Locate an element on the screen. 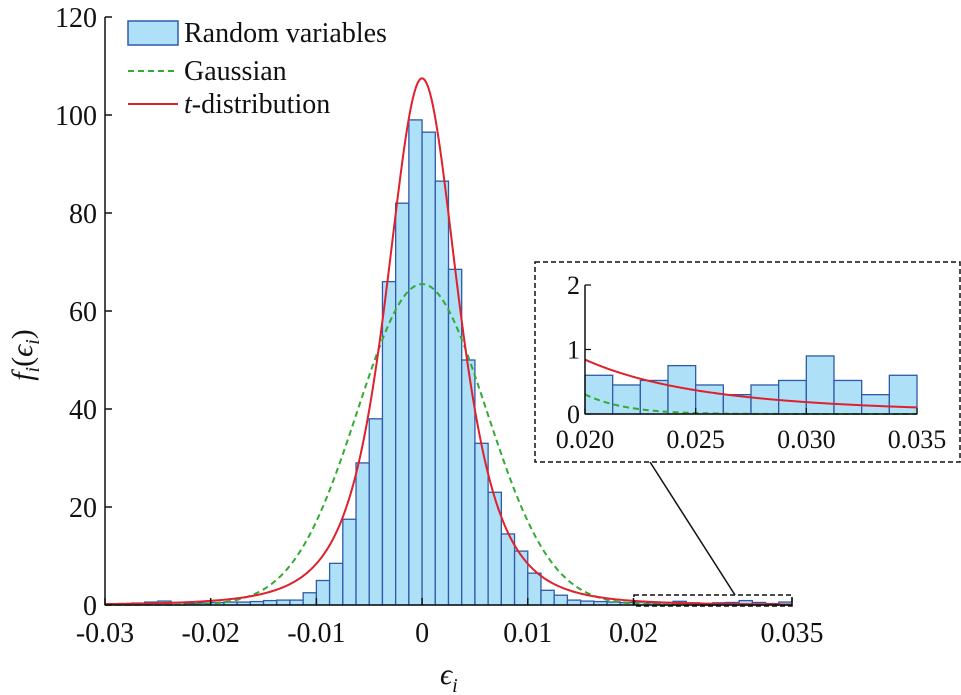 The height and width of the screenshot is (695, 961). y-axis-label: fi(ϵi) is located at coordinates (25, 355).